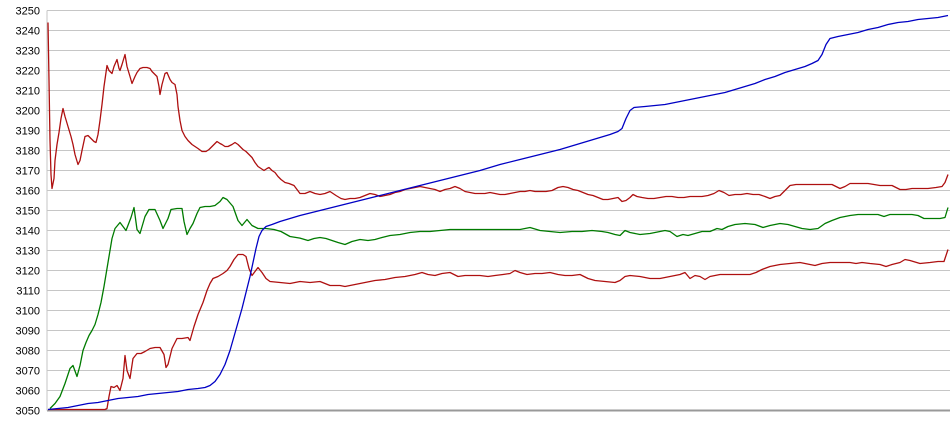 This screenshot has height=435, width=950. What do you see at coordinates (28, 12) in the screenshot?
I see `y-axis-label: 3250` at bounding box center [28, 12].